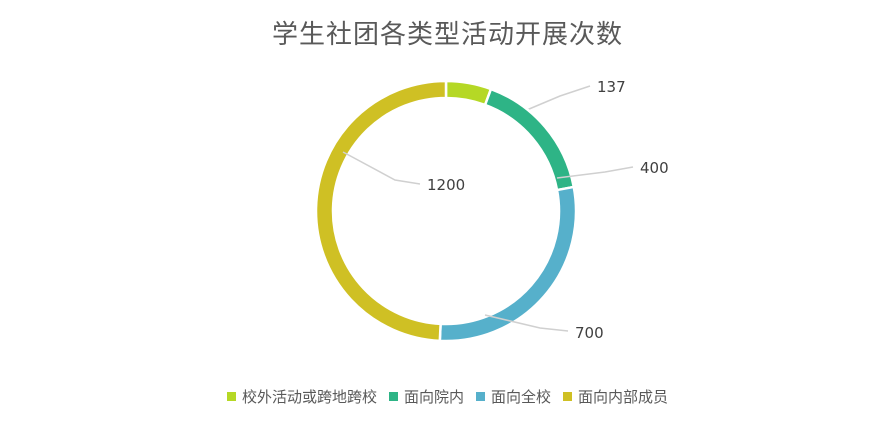 This screenshot has height=436, width=895. I want to click on legend-label: 面向内部成员, so click(623, 397).